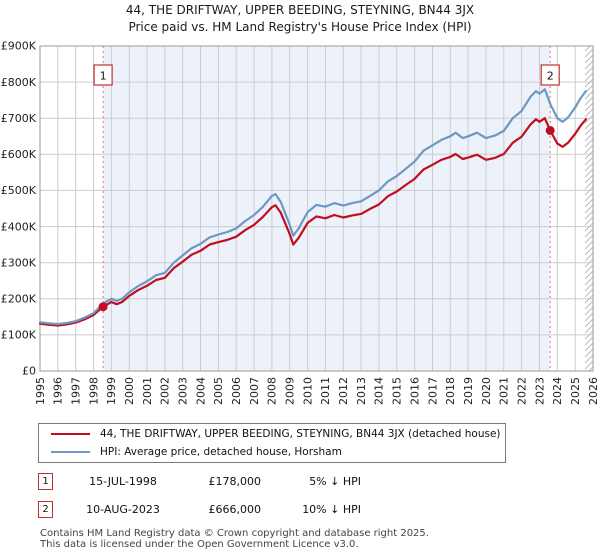  I want to click on x-tick-label: 1995, so click(40, 391).